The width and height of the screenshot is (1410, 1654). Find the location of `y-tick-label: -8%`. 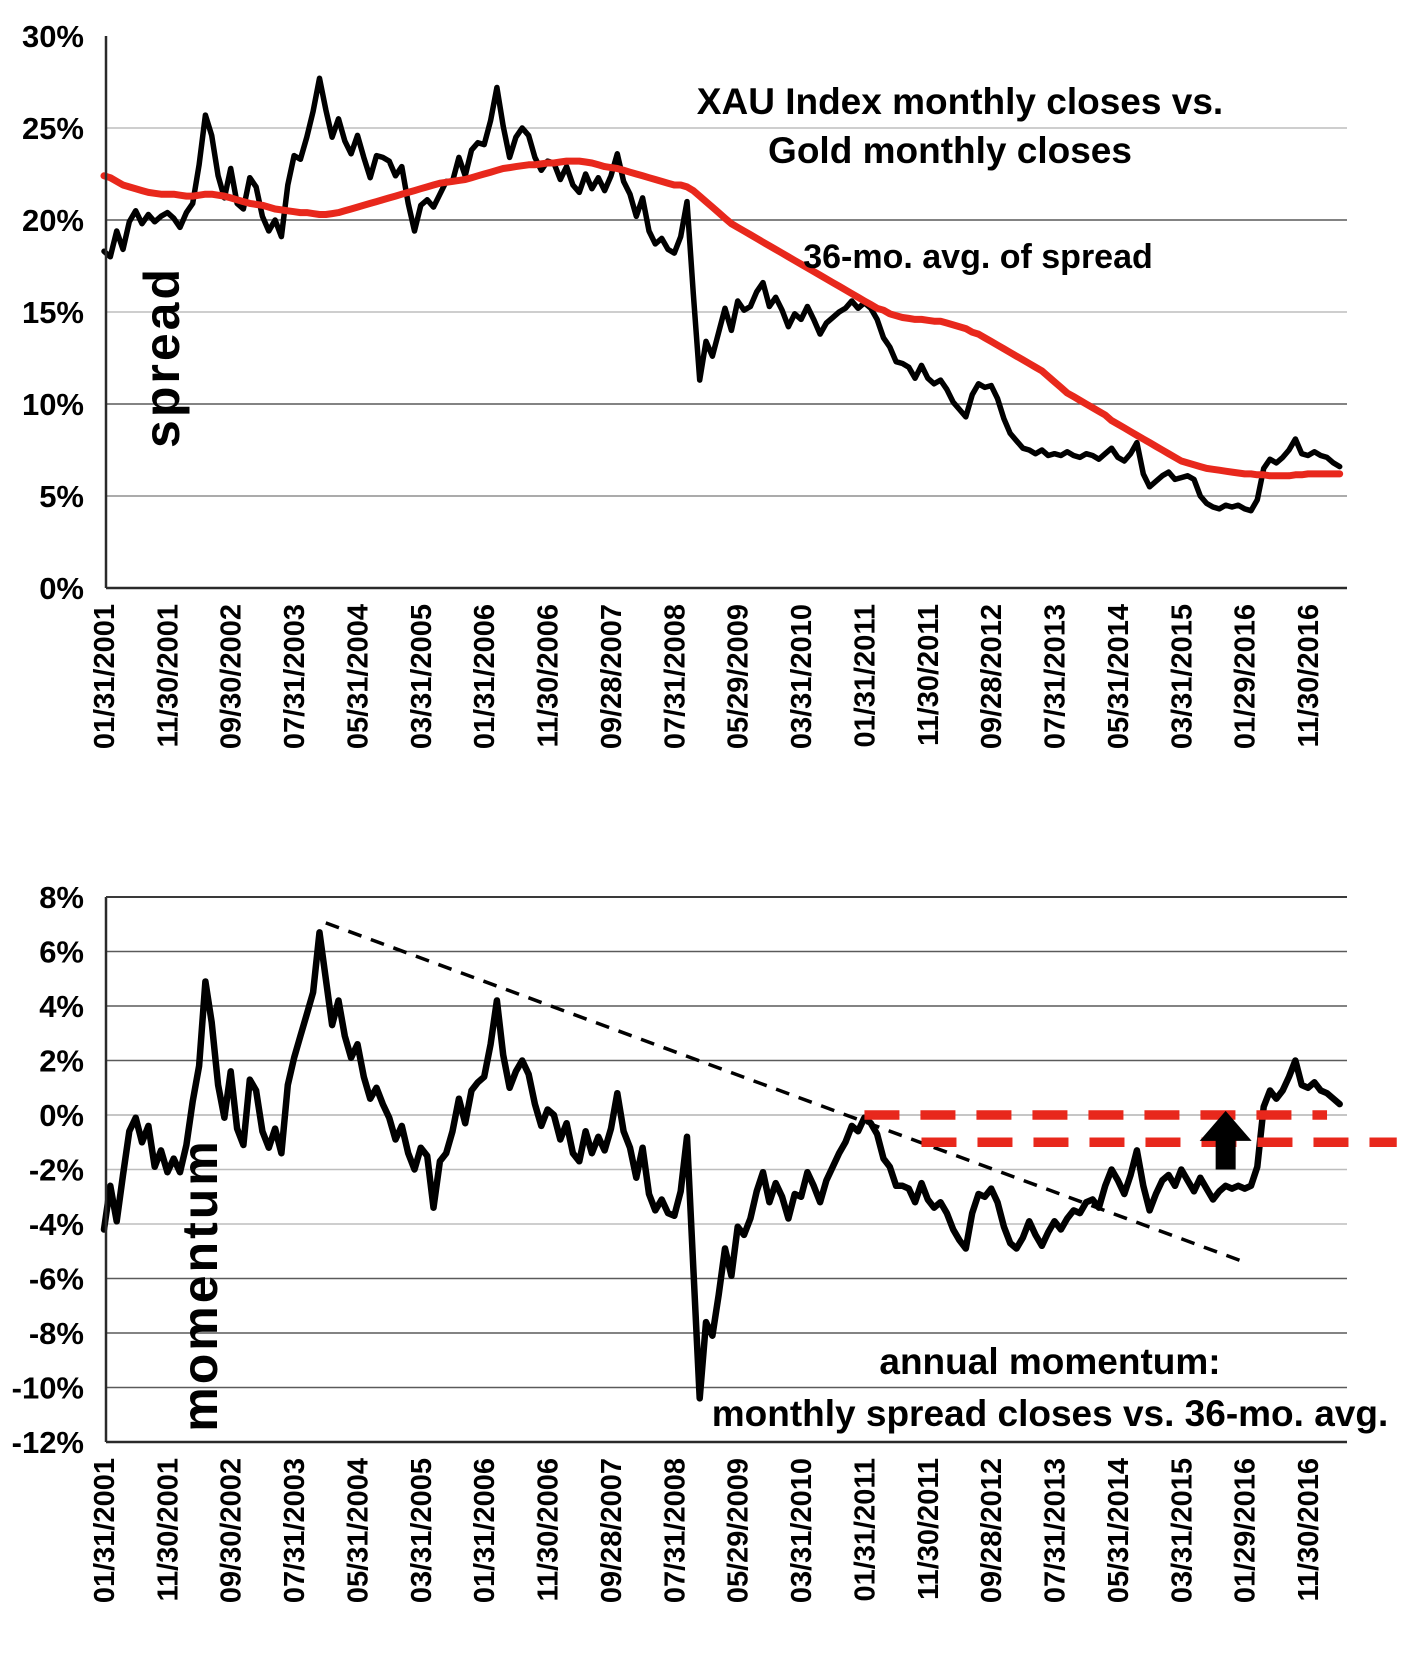

y-tick-label: -8% is located at coordinates (56, 1333).